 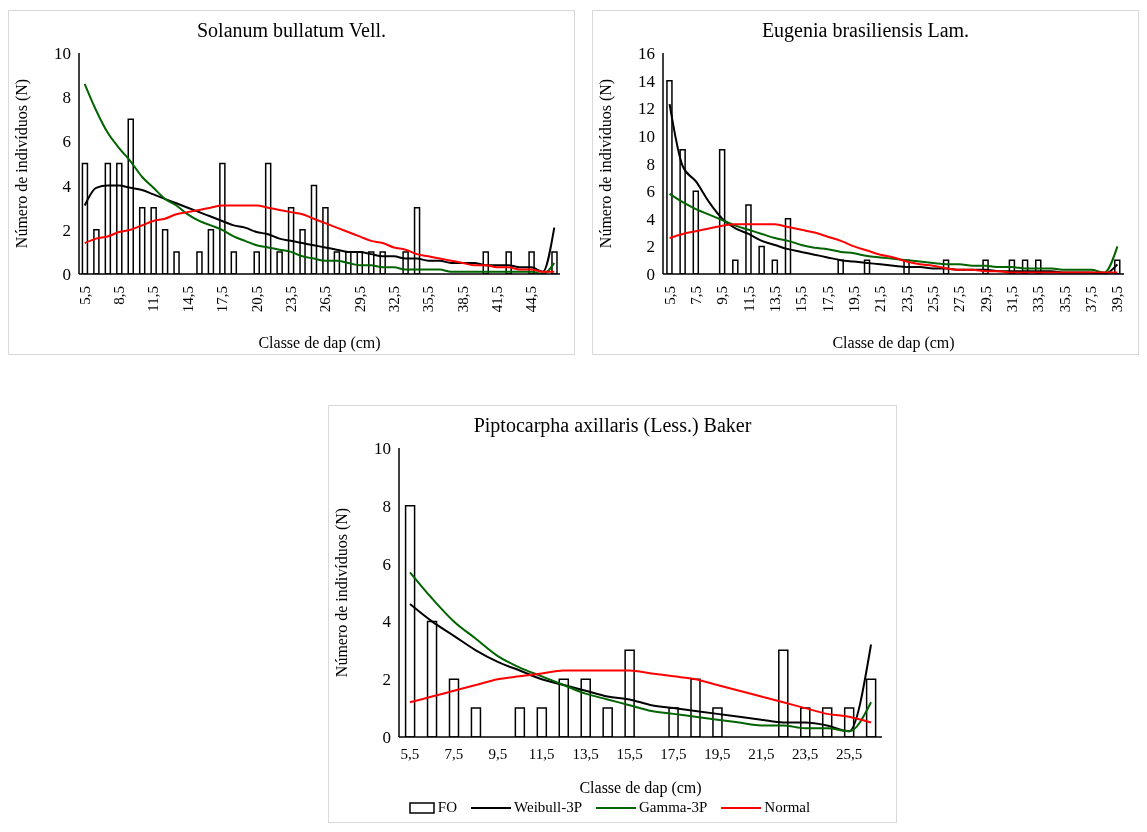 What do you see at coordinates (325, 299) in the screenshot?
I see `x-tick-label: 26,5` at bounding box center [325, 299].